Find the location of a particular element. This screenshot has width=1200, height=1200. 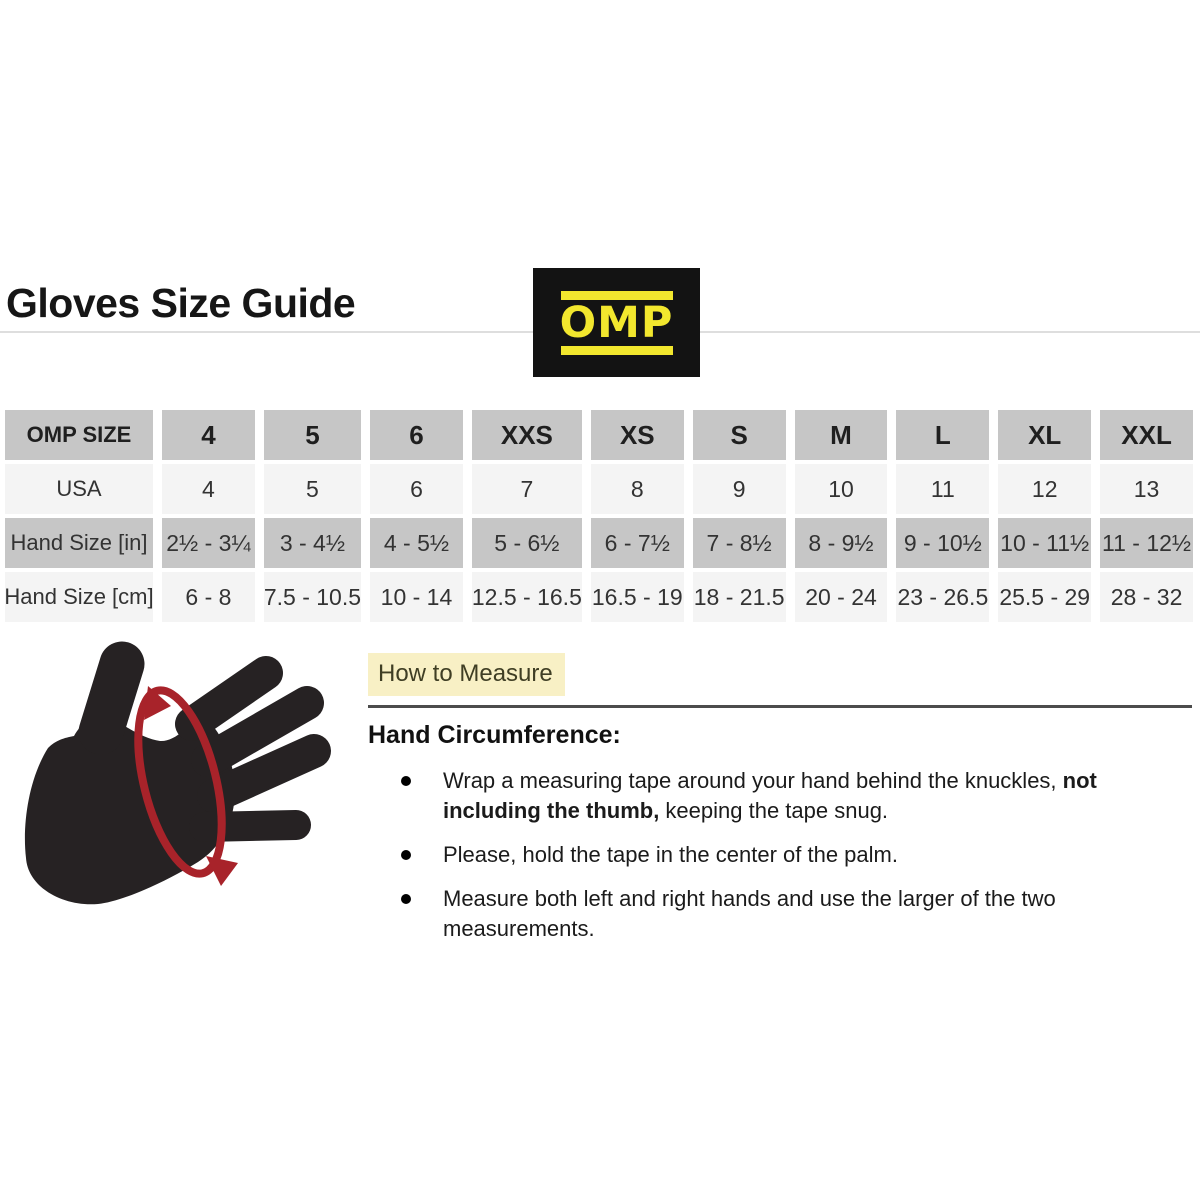

size-row-label: USA is located at coordinates (79, 489).